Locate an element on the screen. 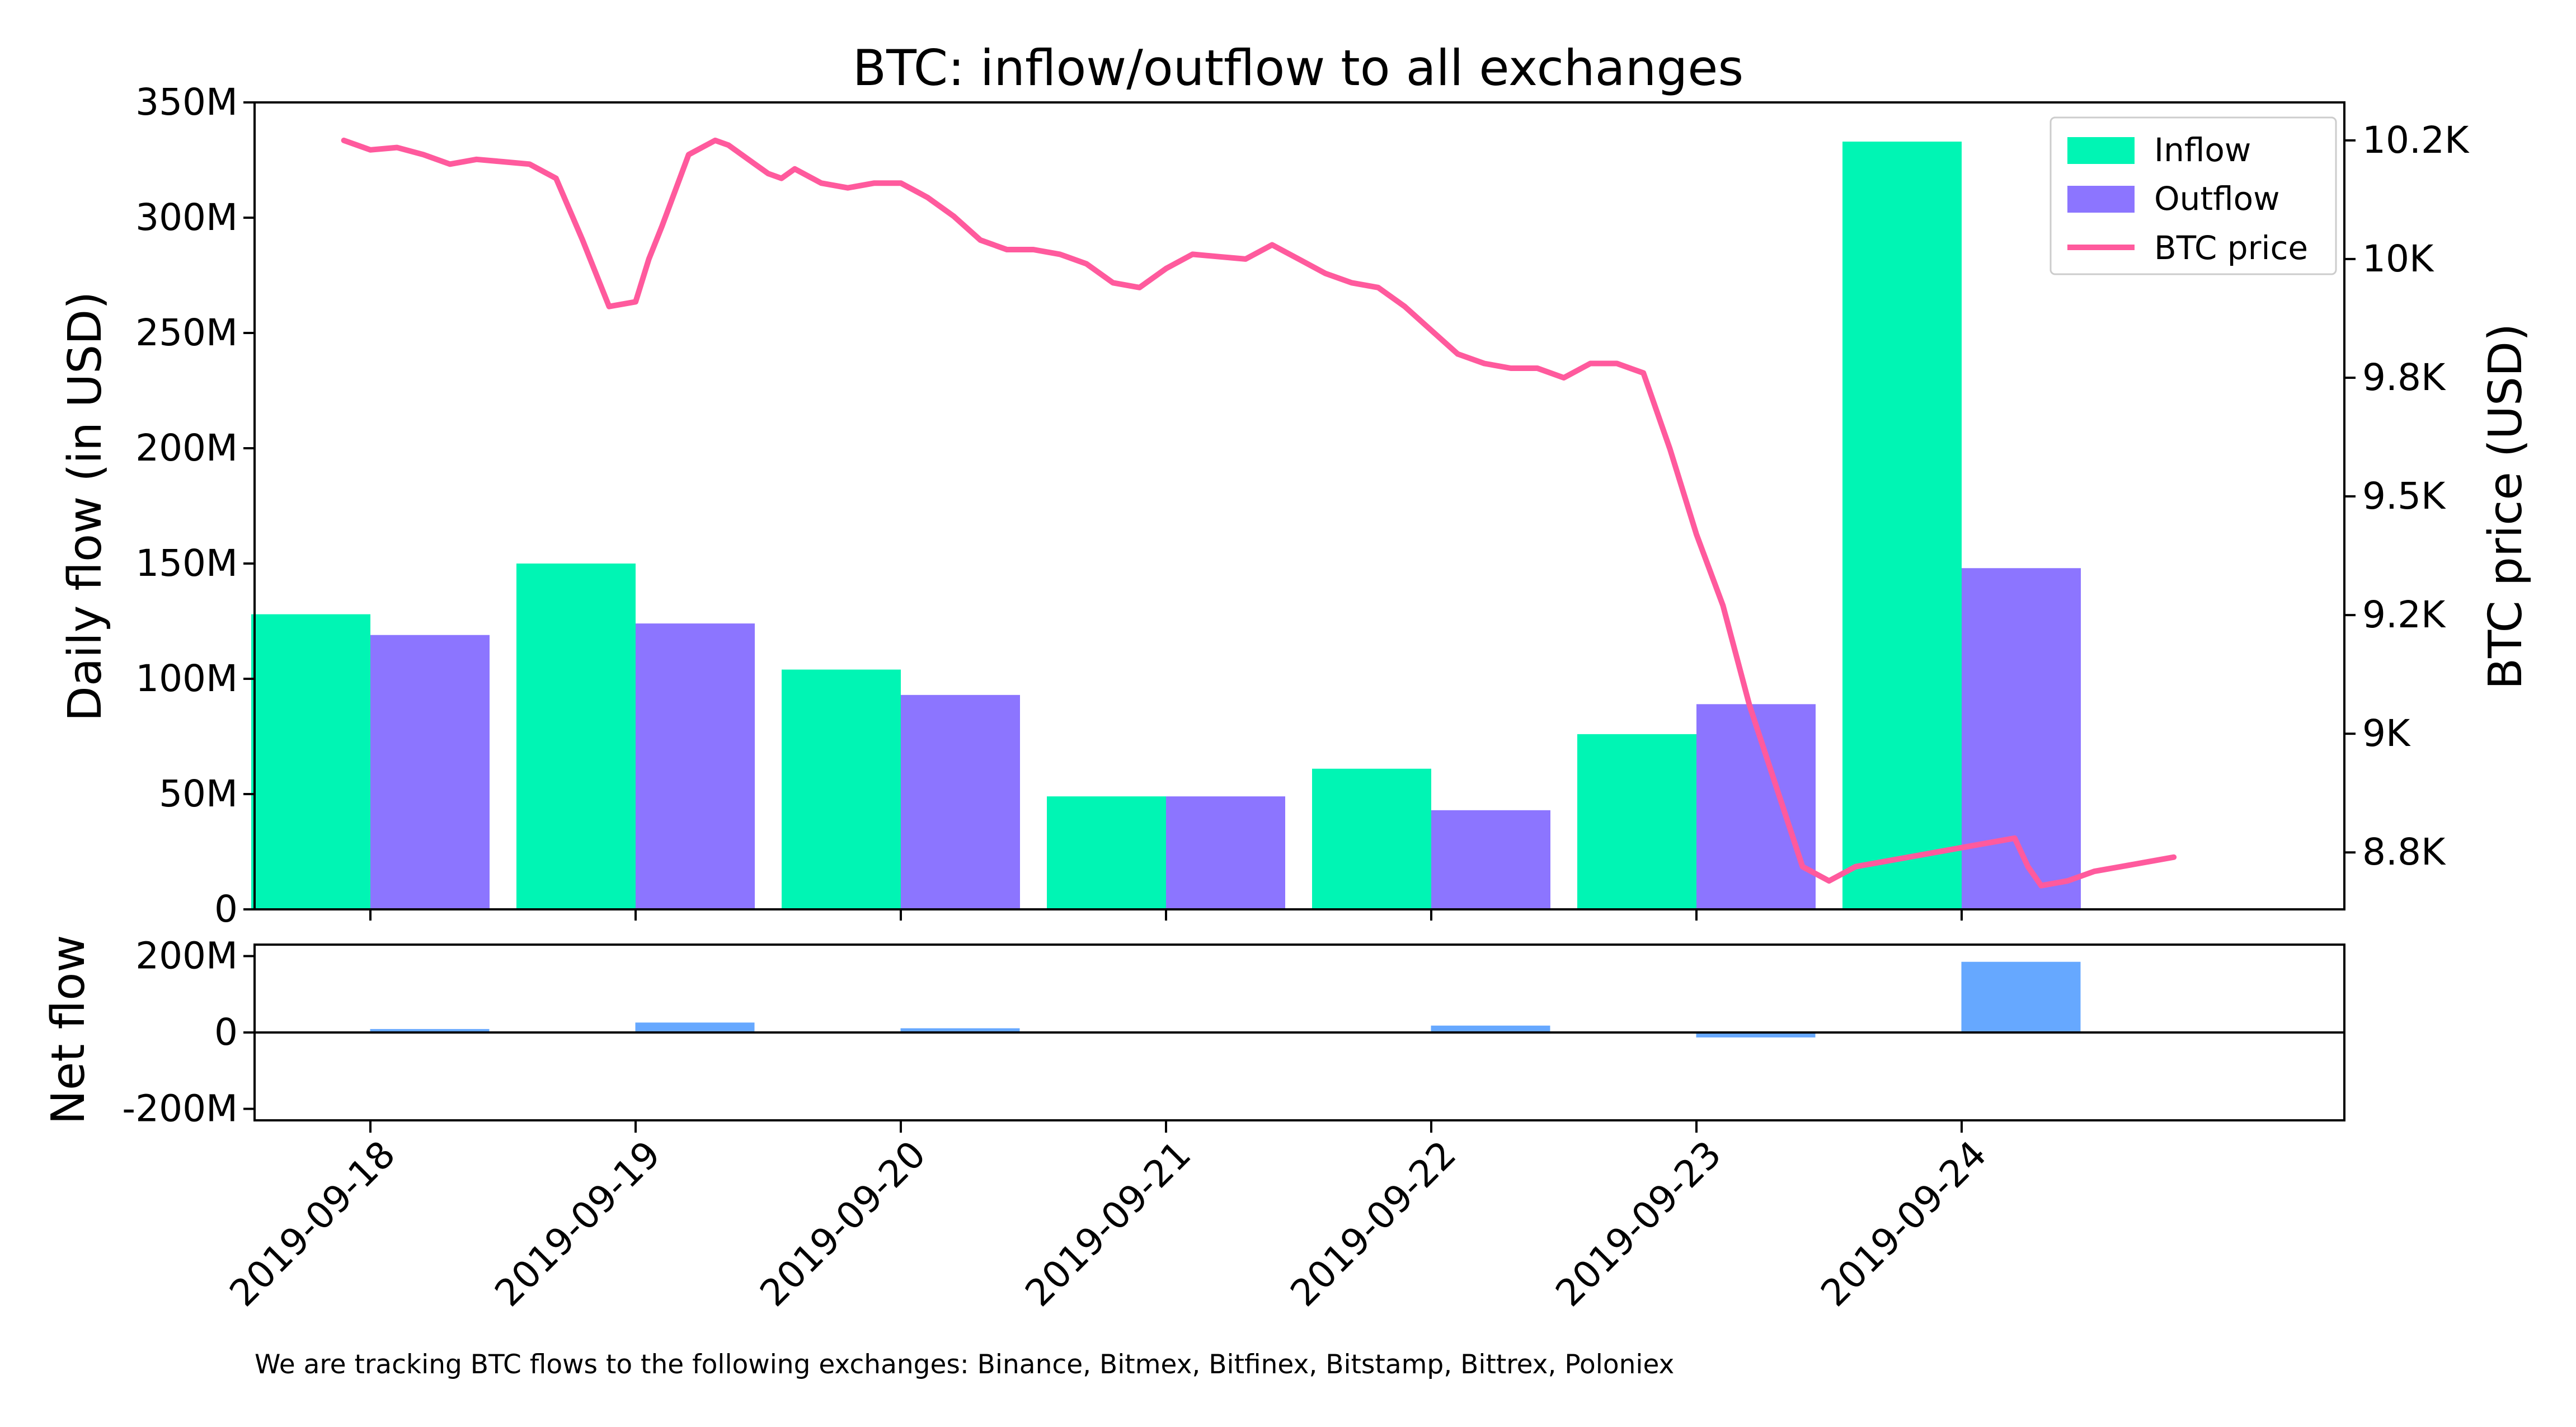  y2-tick-label: 10K is located at coordinates (2398, 258).